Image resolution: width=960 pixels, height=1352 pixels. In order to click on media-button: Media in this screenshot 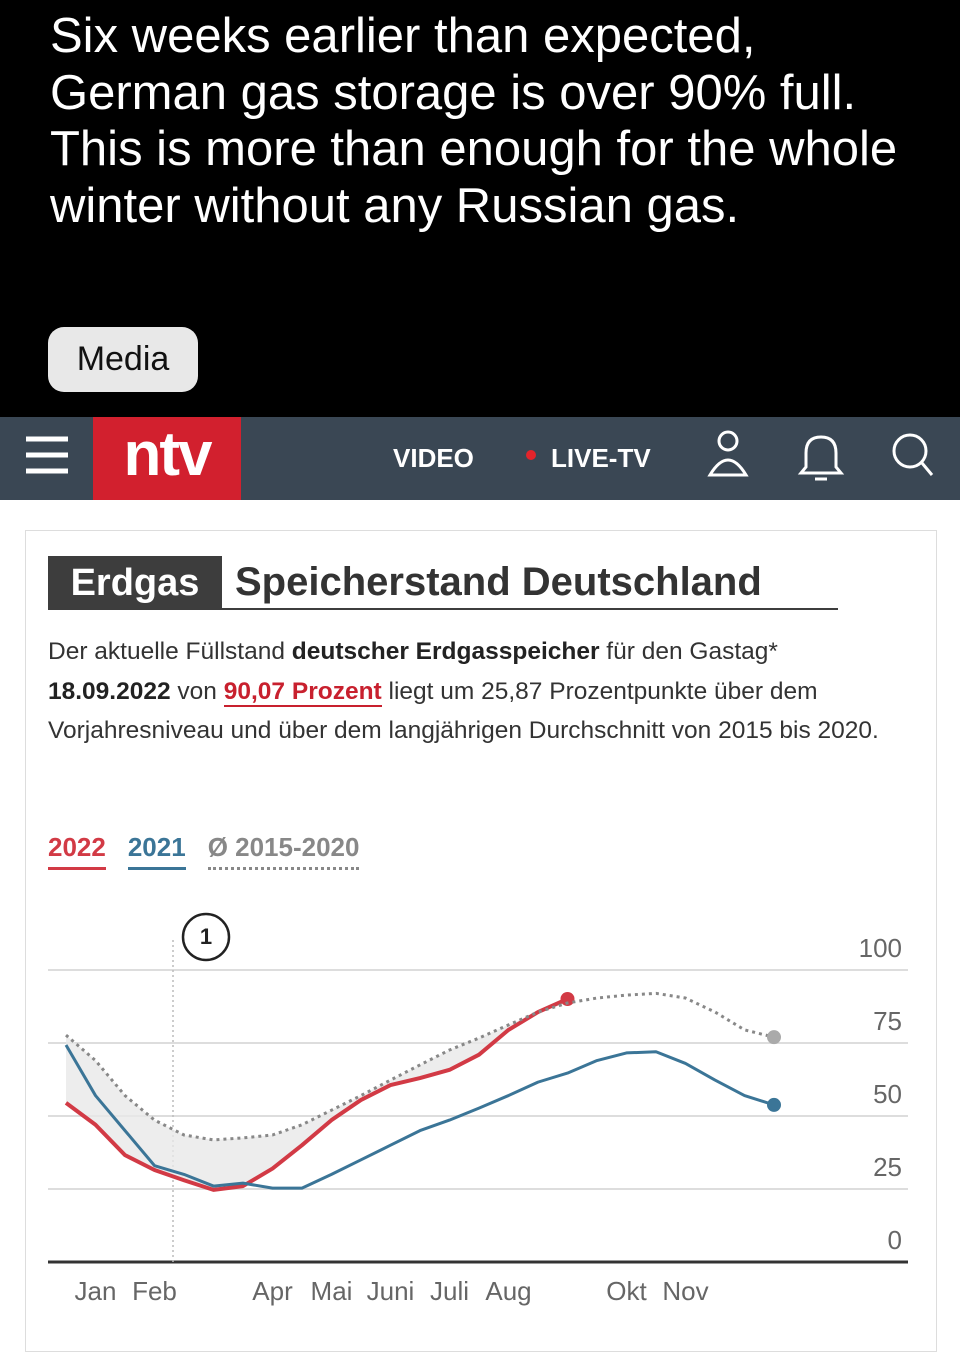, I will do `click(123, 359)`.